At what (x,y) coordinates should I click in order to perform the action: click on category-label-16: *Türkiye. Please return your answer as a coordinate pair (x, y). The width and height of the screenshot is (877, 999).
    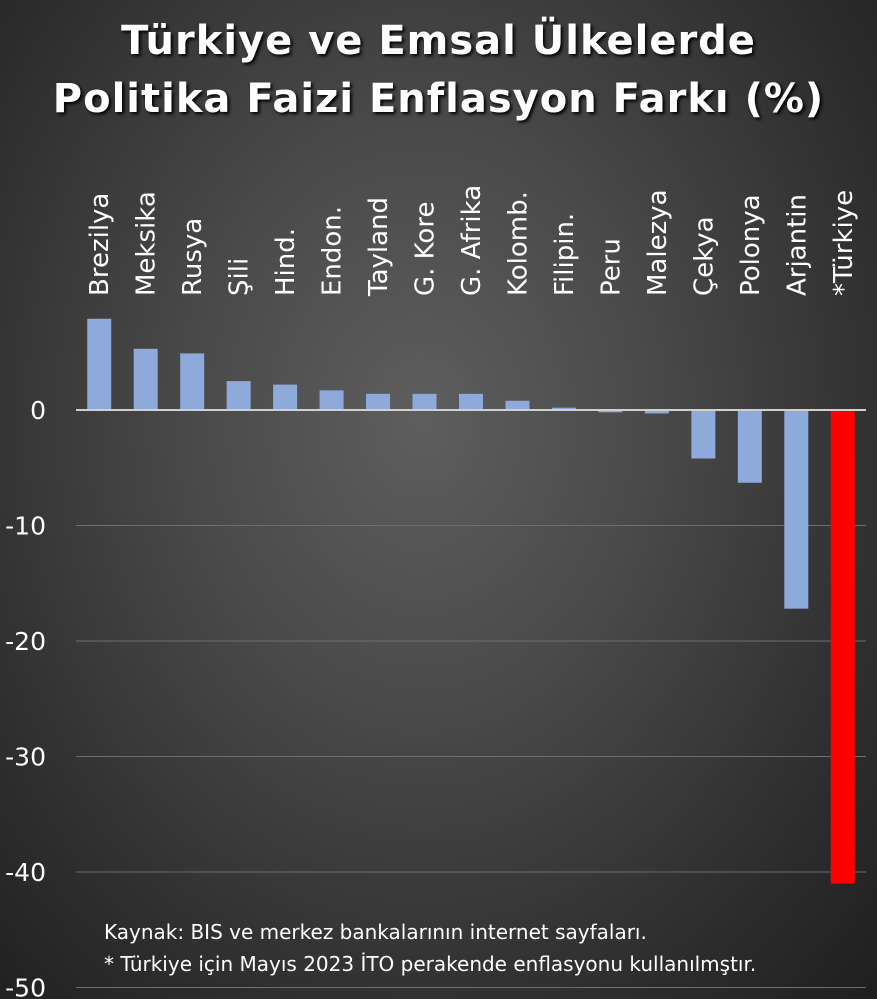
    Looking at the image, I should click on (844, 243).